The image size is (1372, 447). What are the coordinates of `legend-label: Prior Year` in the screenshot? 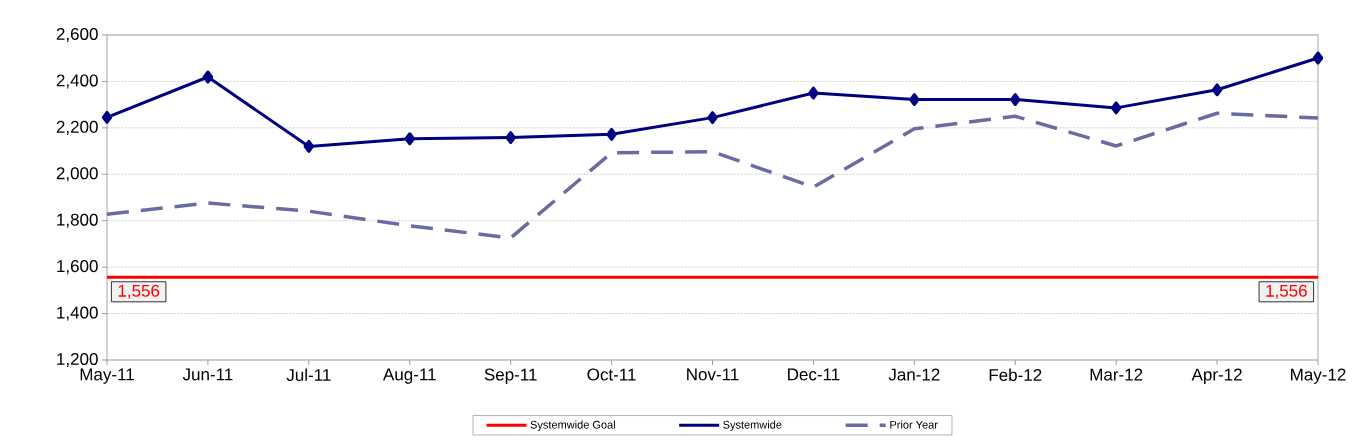 It's located at (914, 424).